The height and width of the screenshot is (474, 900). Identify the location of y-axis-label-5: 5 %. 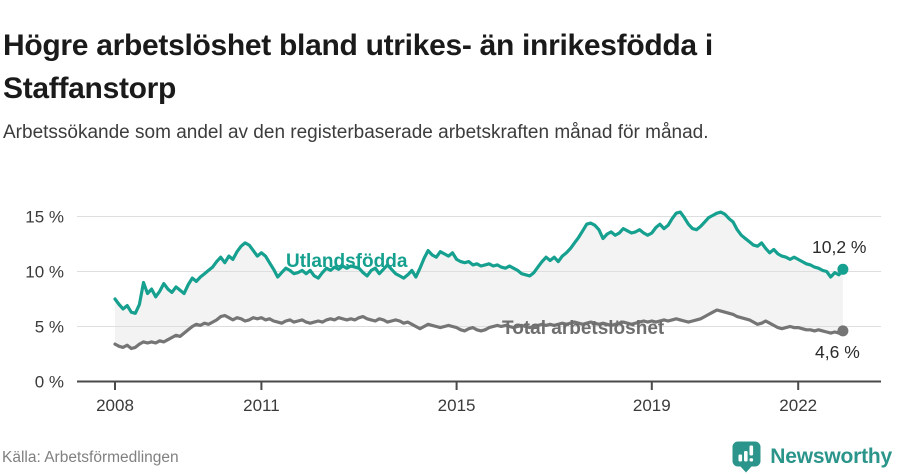
(49, 327).